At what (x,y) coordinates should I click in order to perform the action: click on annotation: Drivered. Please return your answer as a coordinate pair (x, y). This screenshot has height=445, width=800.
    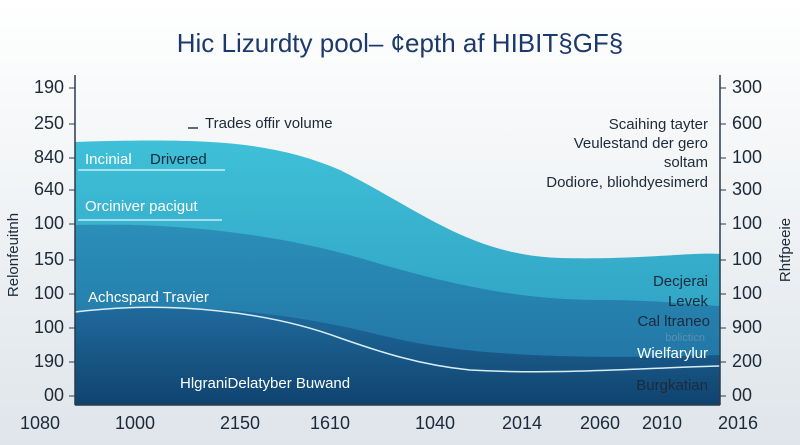
    Looking at the image, I should click on (178, 159).